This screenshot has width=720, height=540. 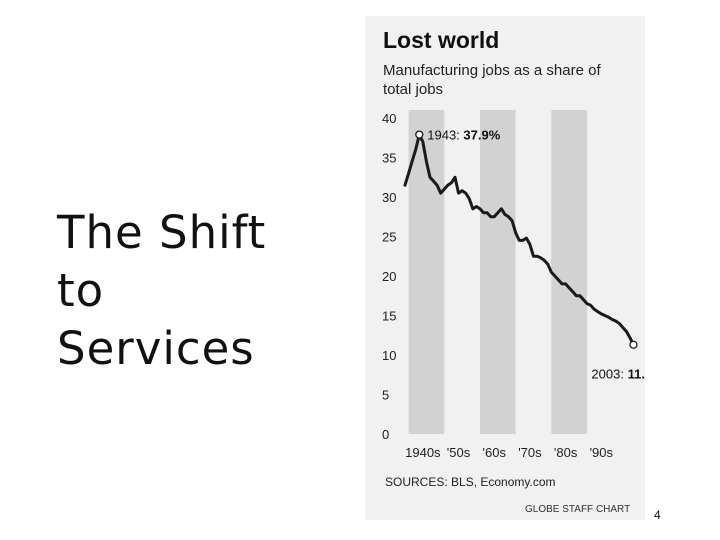 I want to click on annotation-label-2: 2003: 11.3%, so click(x=618, y=374).